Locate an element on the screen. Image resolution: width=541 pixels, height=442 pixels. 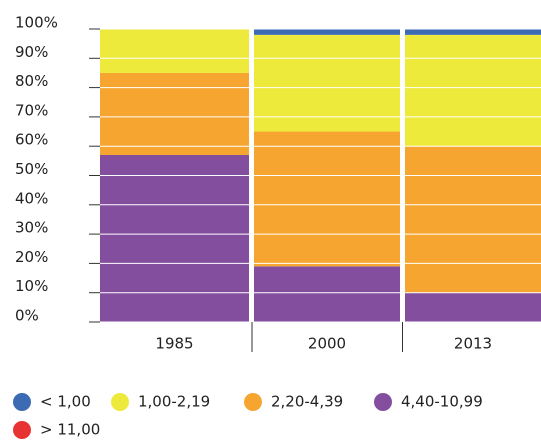
y-tick-label: 60% is located at coordinates (31, 140).